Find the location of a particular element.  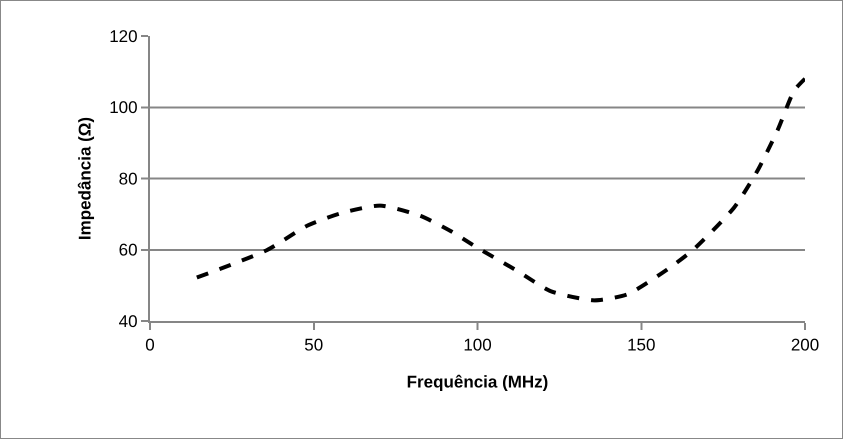

x-tick-label: 100 is located at coordinates (477, 344).